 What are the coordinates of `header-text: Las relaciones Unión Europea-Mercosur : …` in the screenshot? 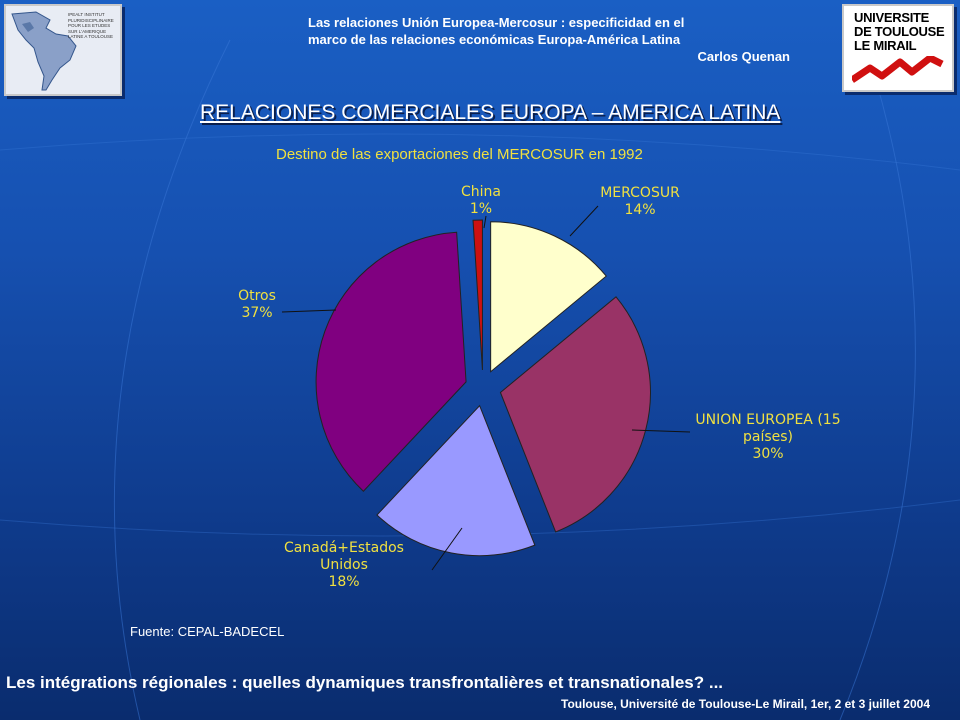 It's located at (549, 39).